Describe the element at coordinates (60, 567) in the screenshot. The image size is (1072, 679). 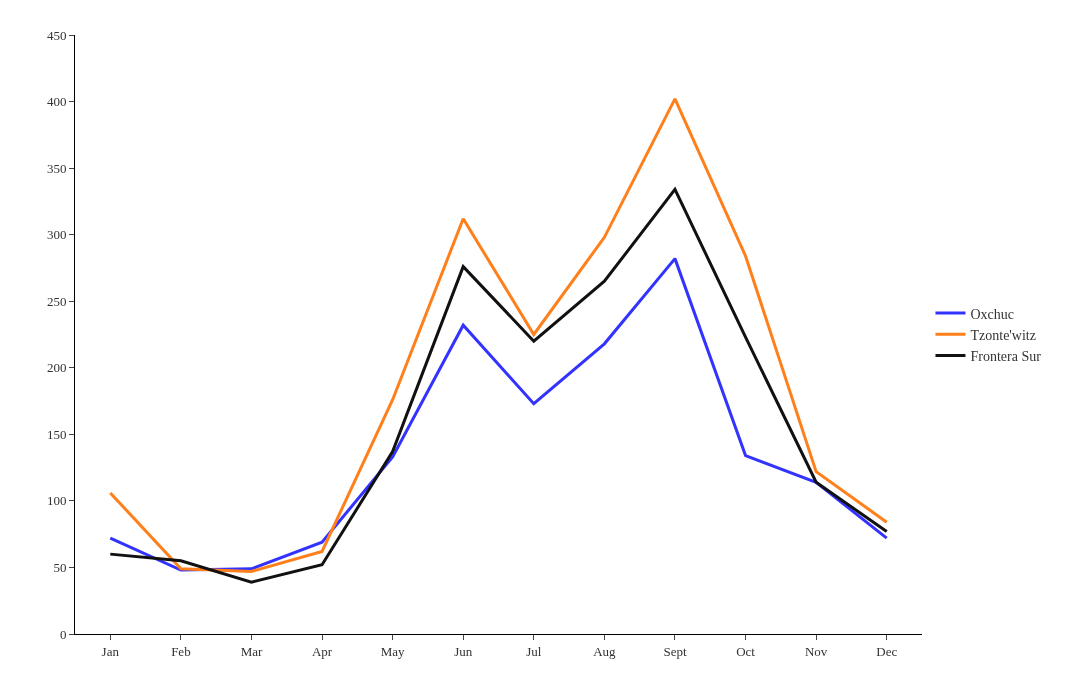
I see `y-tick-label: 50` at that location.